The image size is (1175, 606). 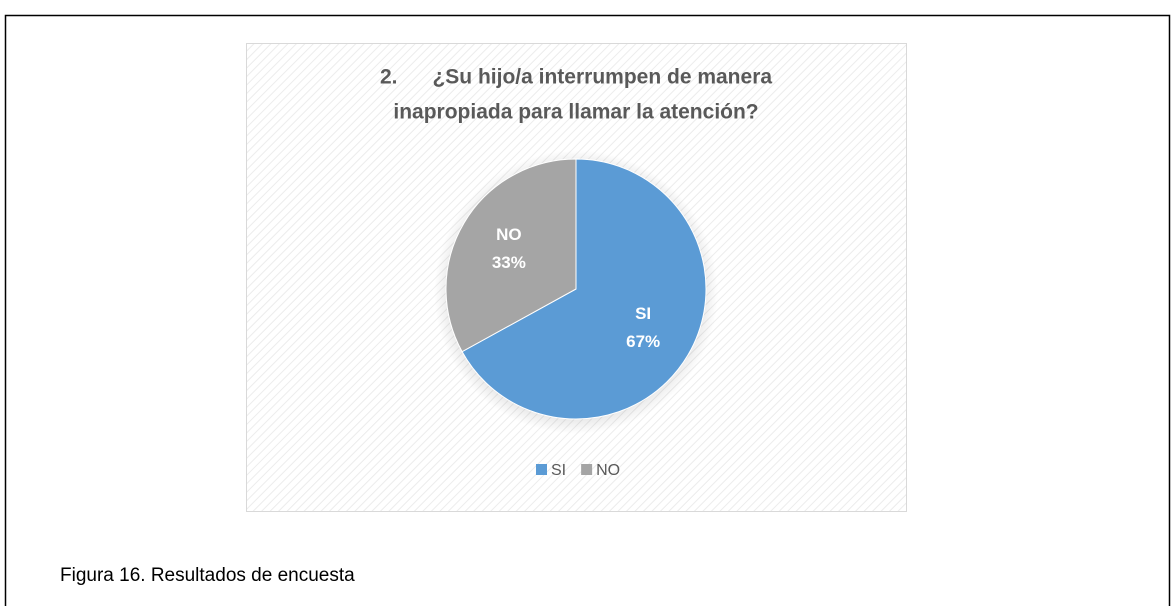 What do you see at coordinates (207, 575) in the screenshot?
I see `caption: Figura 16. Resultados de encuesta` at bounding box center [207, 575].